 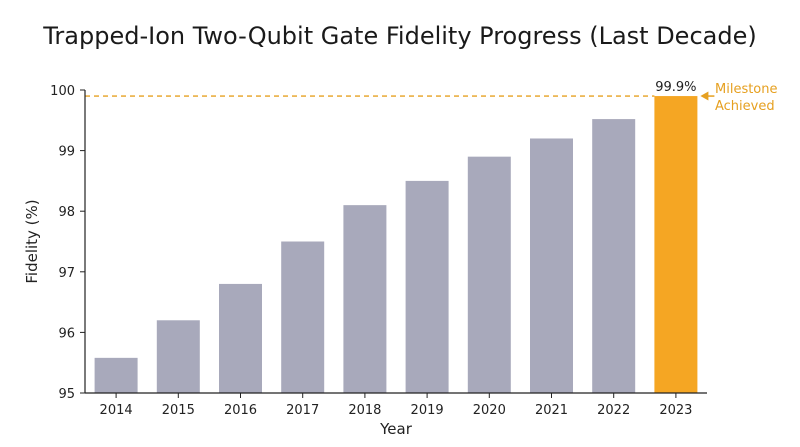 I want to click on x-tick-label: 2015, so click(x=178, y=410).